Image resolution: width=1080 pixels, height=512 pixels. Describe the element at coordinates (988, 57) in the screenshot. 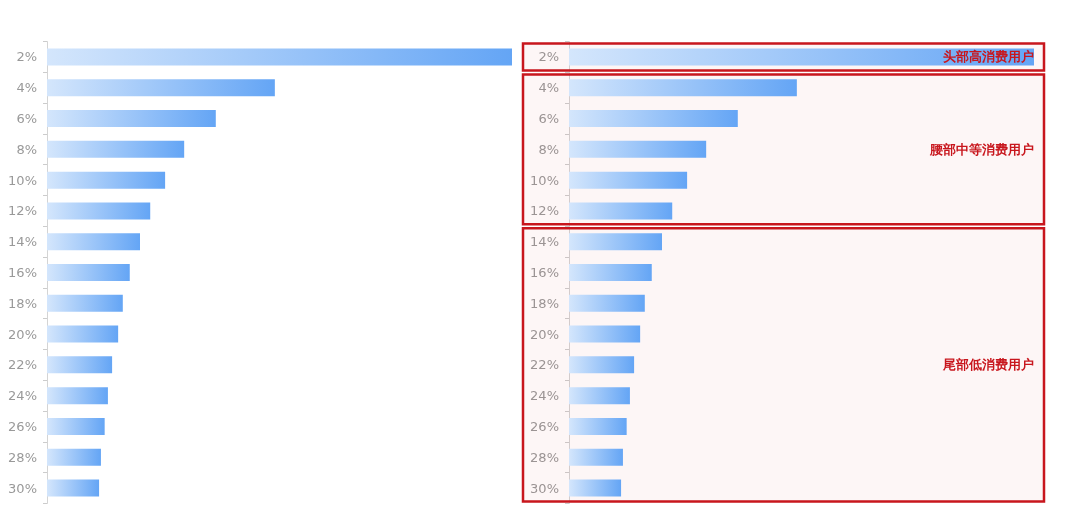

I see `band-label: 头部高消费用户` at that location.